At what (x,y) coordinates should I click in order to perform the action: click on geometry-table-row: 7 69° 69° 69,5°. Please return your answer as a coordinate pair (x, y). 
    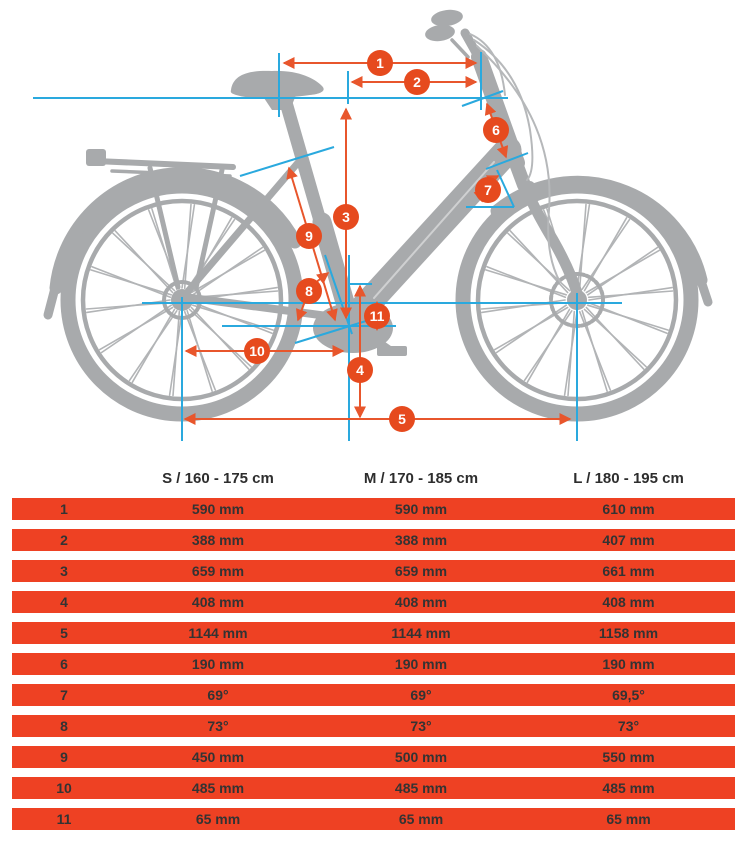
    Looking at the image, I should click on (373, 695).